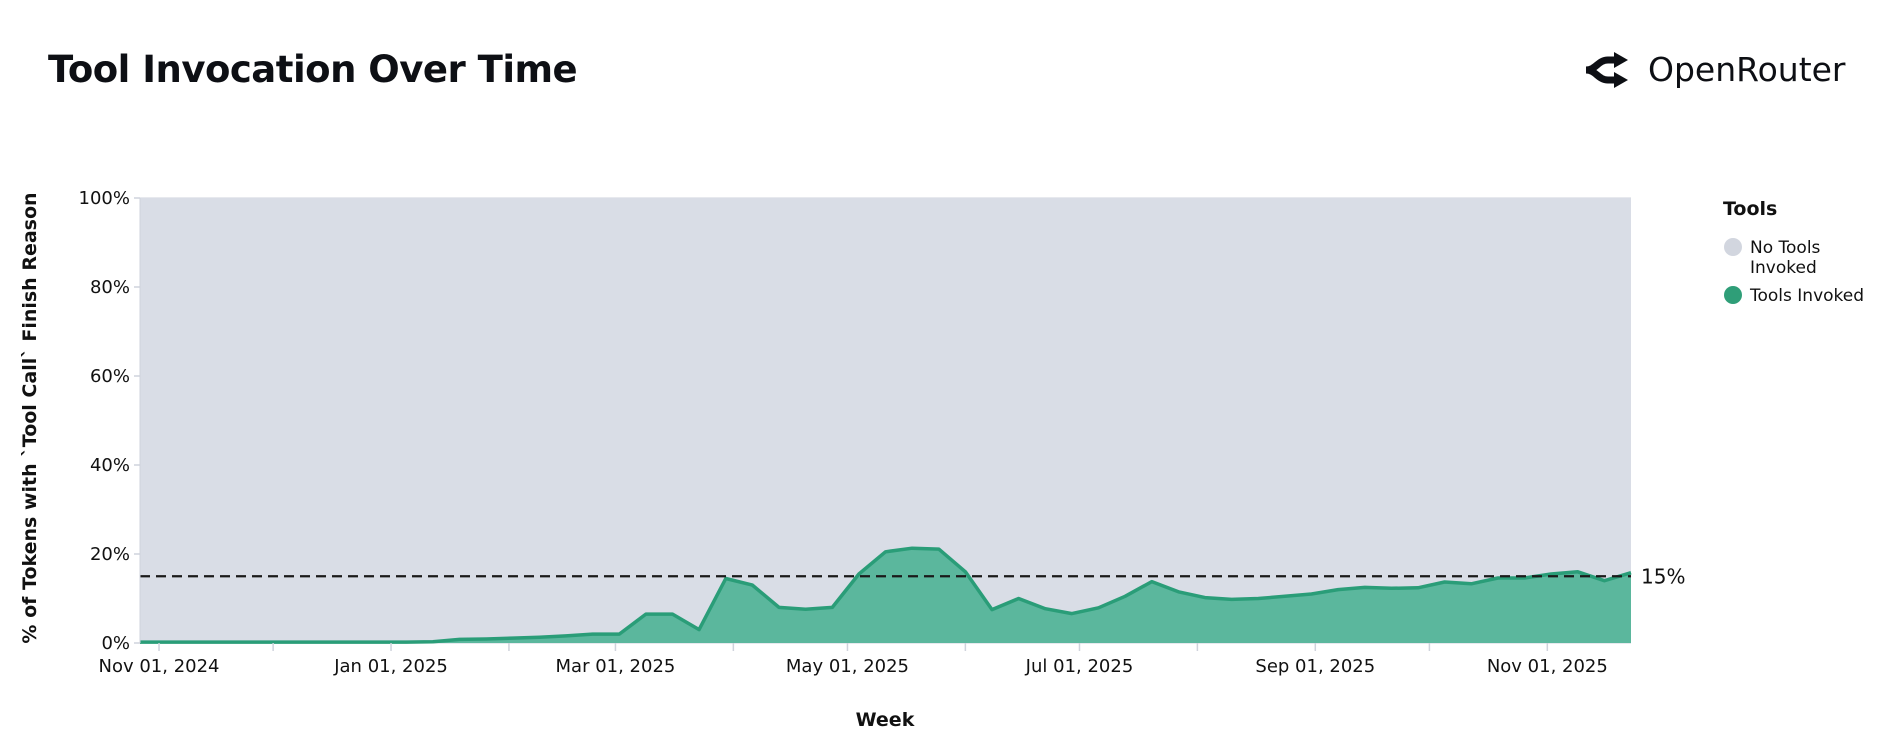 The width and height of the screenshot is (1894, 740). I want to click on legend-item-tools-invoked: Tools Invoked, so click(1794, 296).